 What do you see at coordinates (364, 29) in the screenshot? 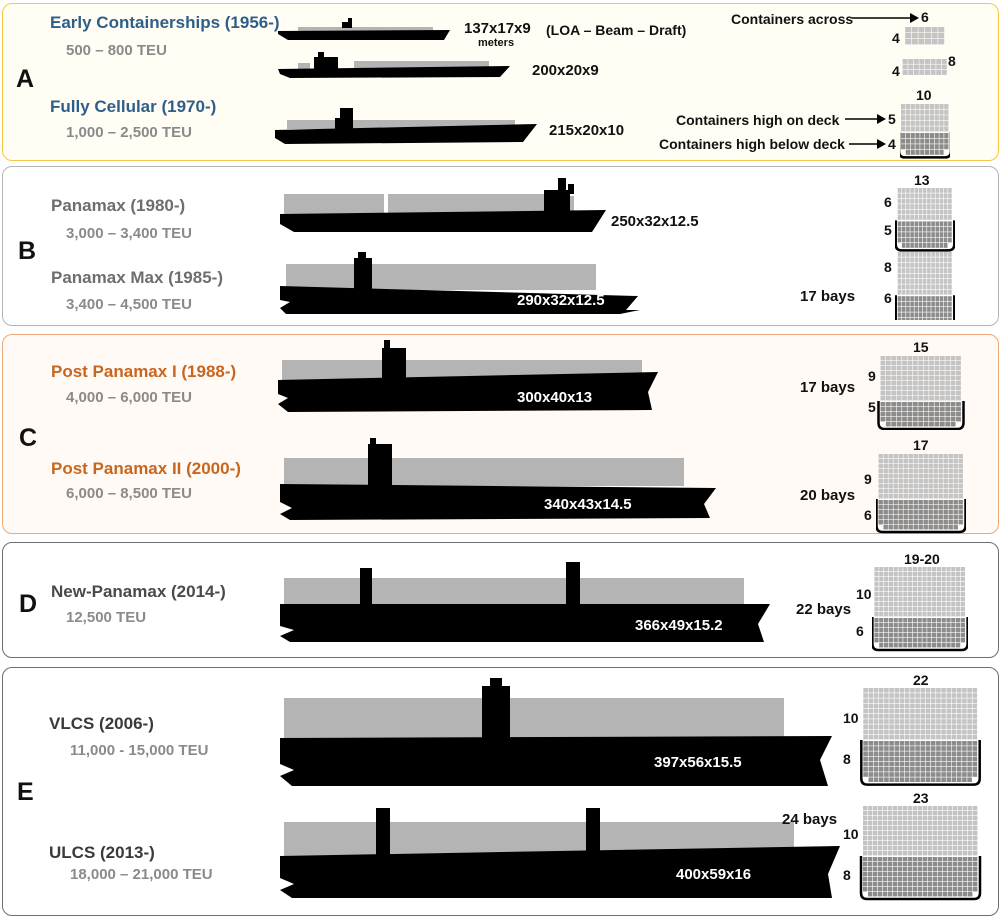
I see `ship-silhouette-early` at bounding box center [364, 29].